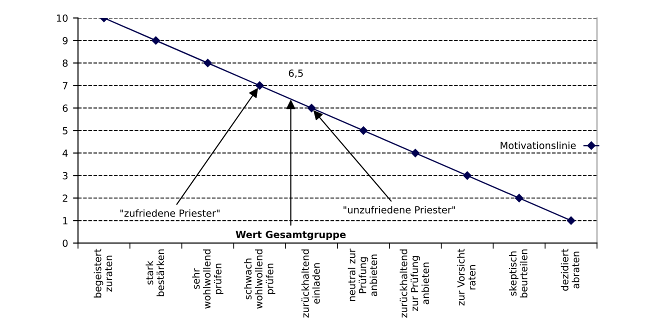 This screenshot has width=645, height=333. What do you see at coordinates (65, 108) in the screenshot?
I see `y-tick-label: 6` at bounding box center [65, 108].